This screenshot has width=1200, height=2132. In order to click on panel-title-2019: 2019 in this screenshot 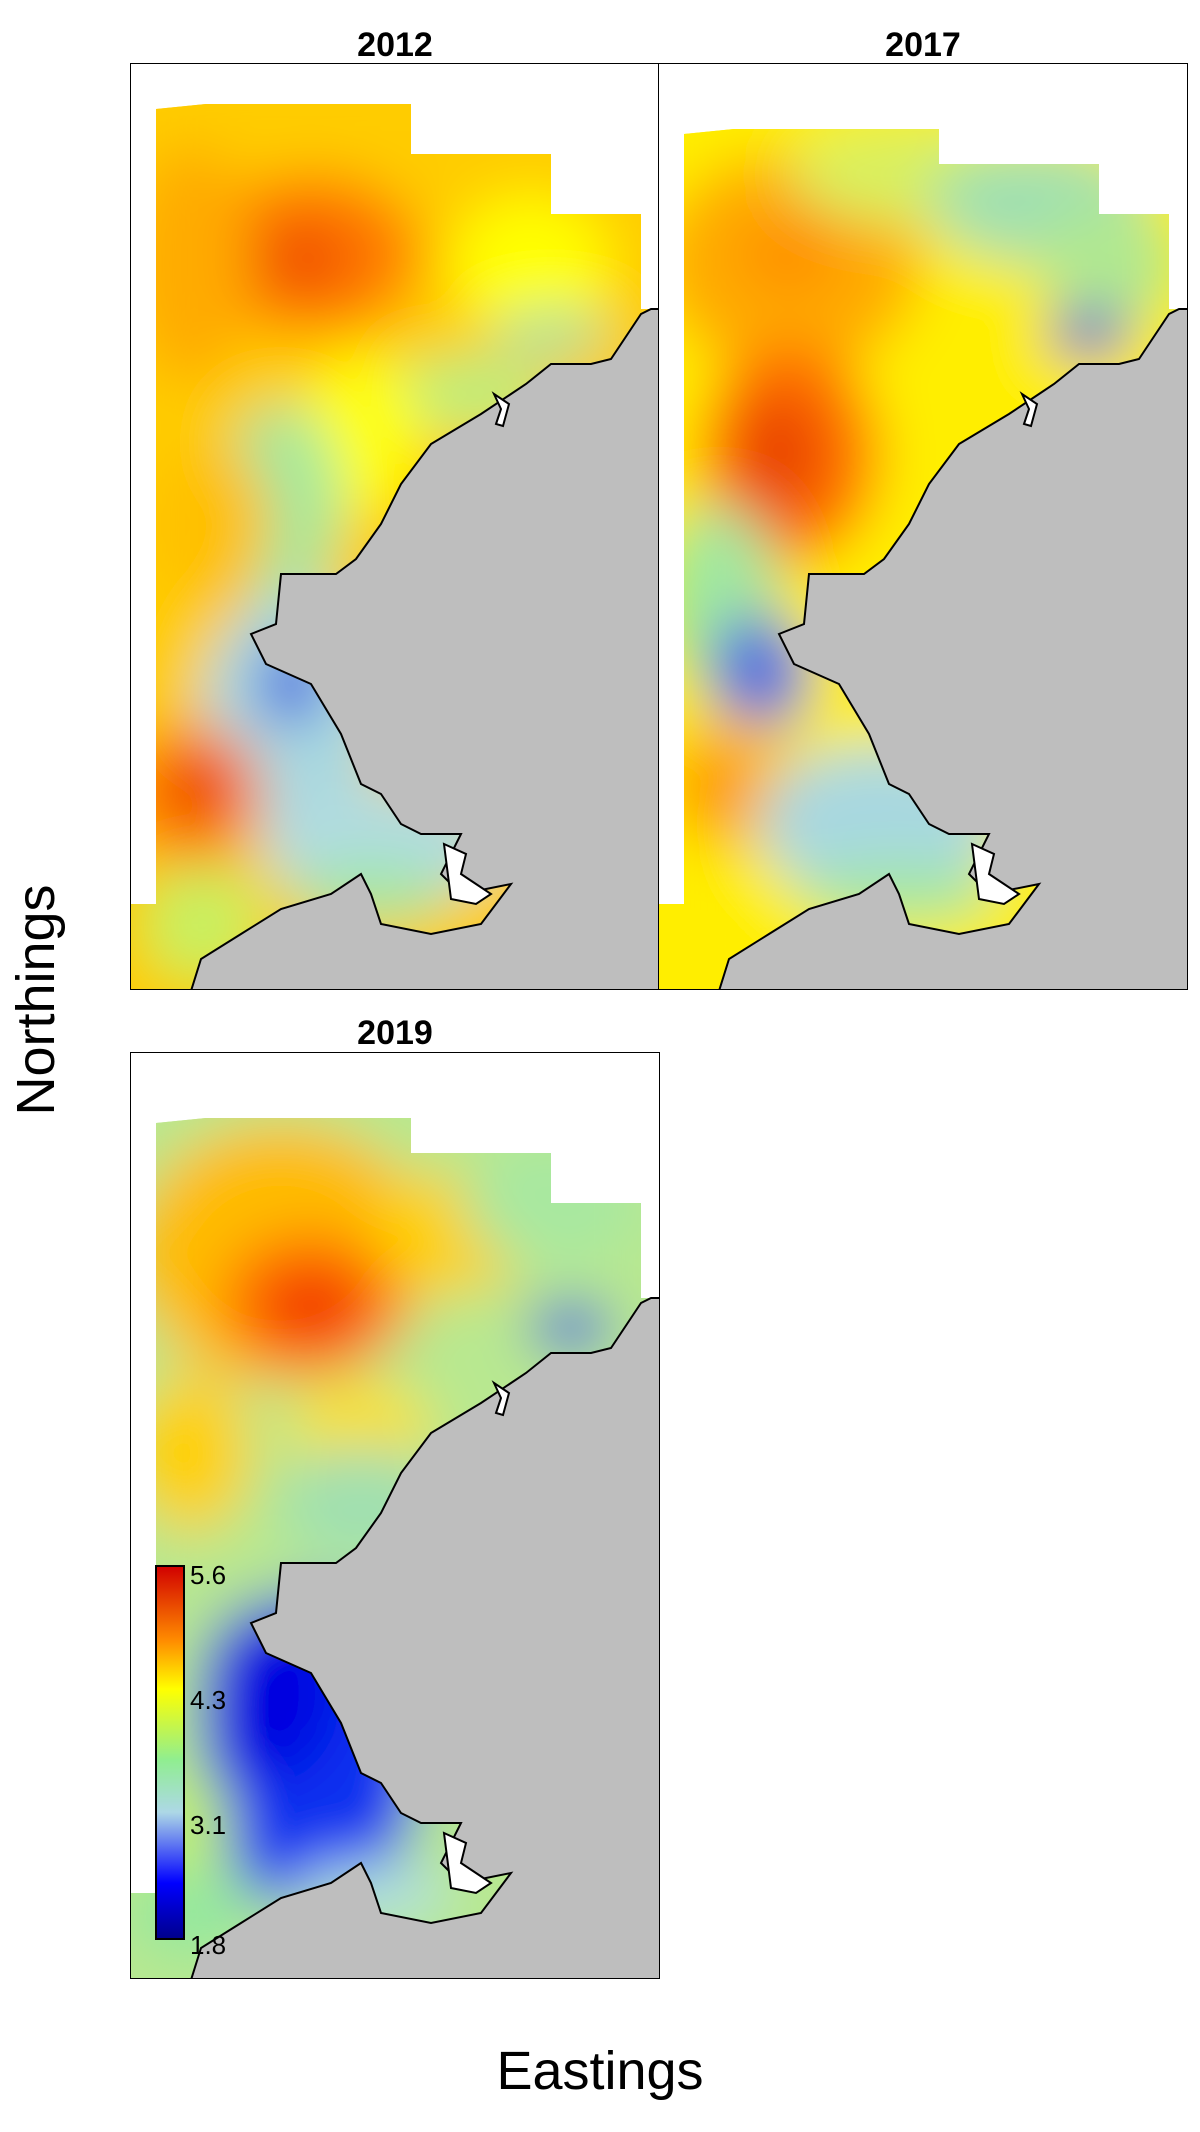, I will do `click(395, 1033)`.